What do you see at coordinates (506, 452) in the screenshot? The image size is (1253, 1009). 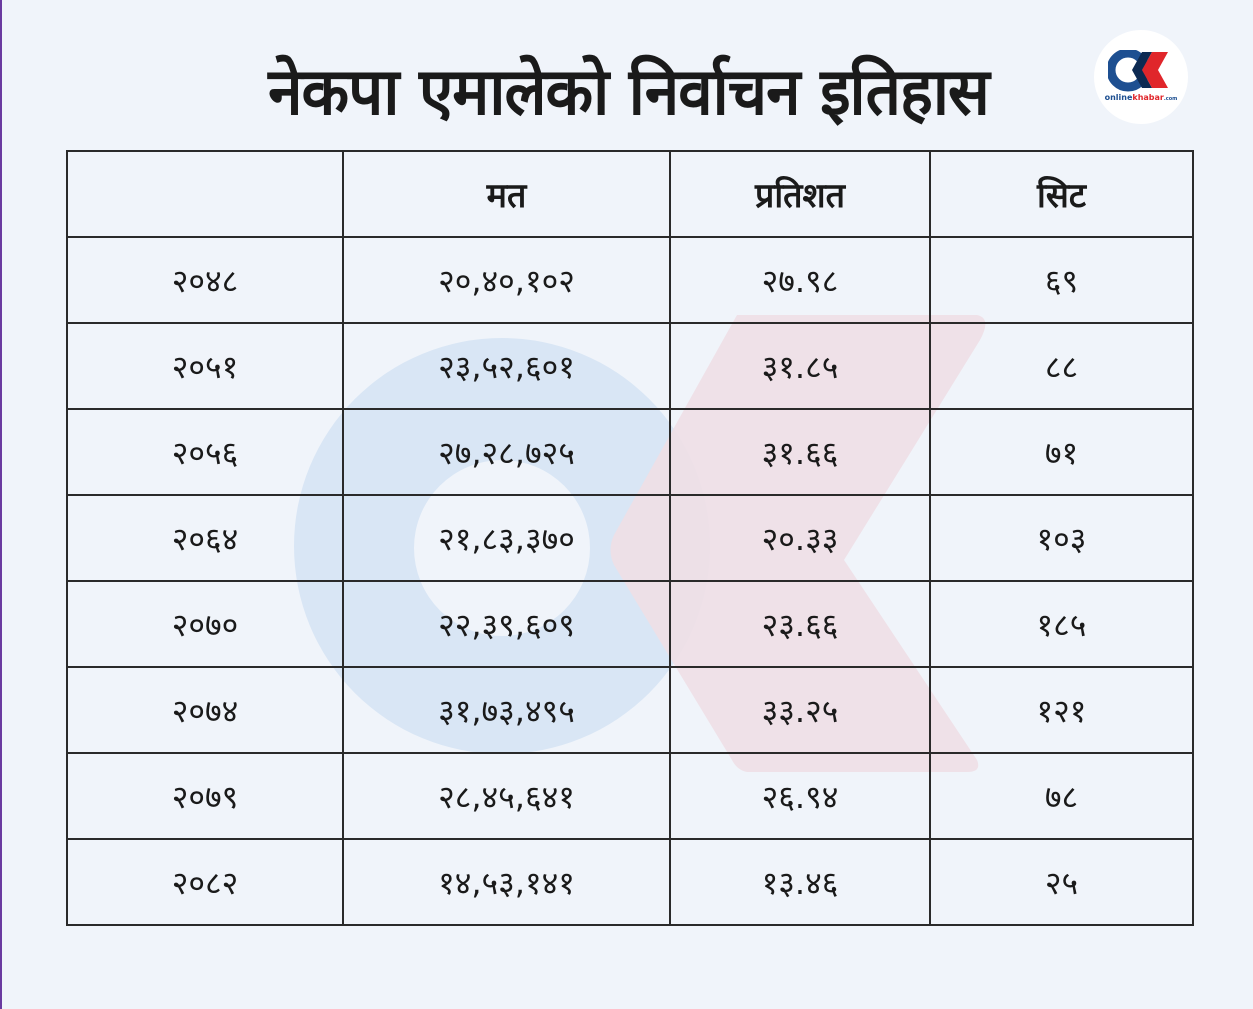 I see `votes-cell: २७,२८,७२५` at bounding box center [506, 452].